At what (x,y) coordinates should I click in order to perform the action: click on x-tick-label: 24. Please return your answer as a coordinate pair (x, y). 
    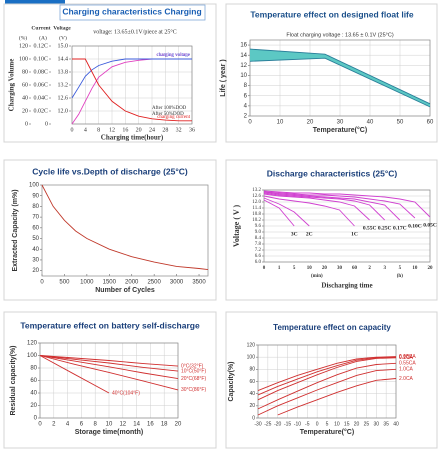
    Looking at the image, I should click on (152, 130).